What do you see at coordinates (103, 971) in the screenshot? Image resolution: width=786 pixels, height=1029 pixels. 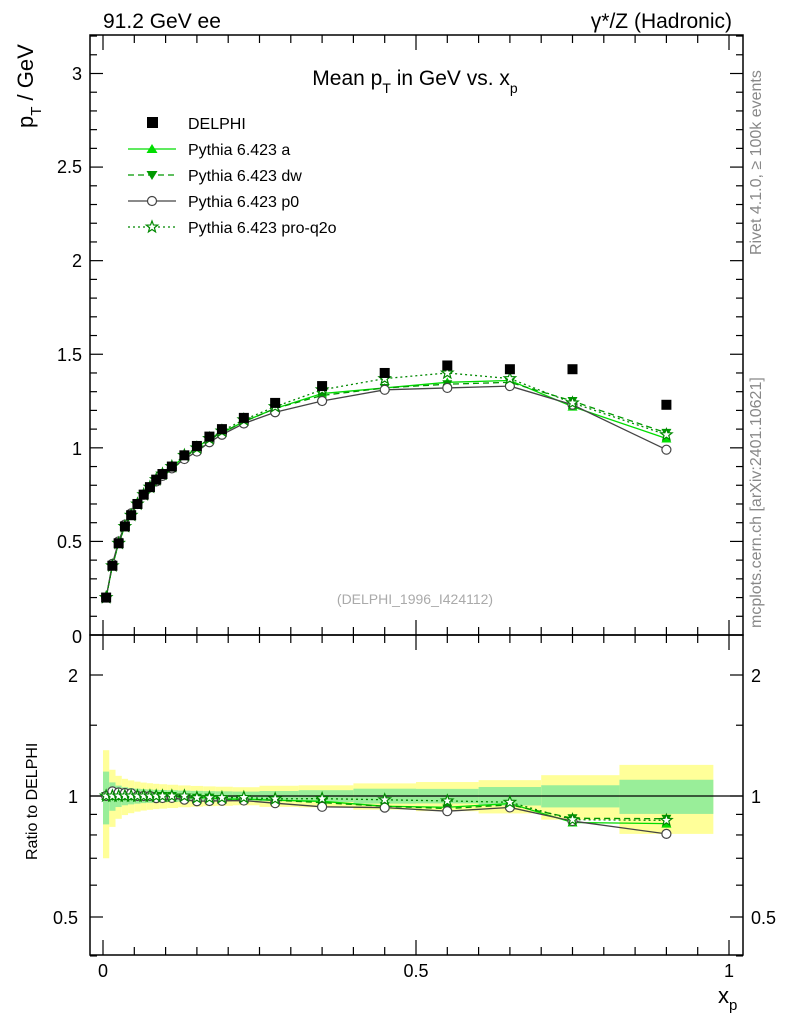 I see `x-tick-label-0: 0` at bounding box center [103, 971].